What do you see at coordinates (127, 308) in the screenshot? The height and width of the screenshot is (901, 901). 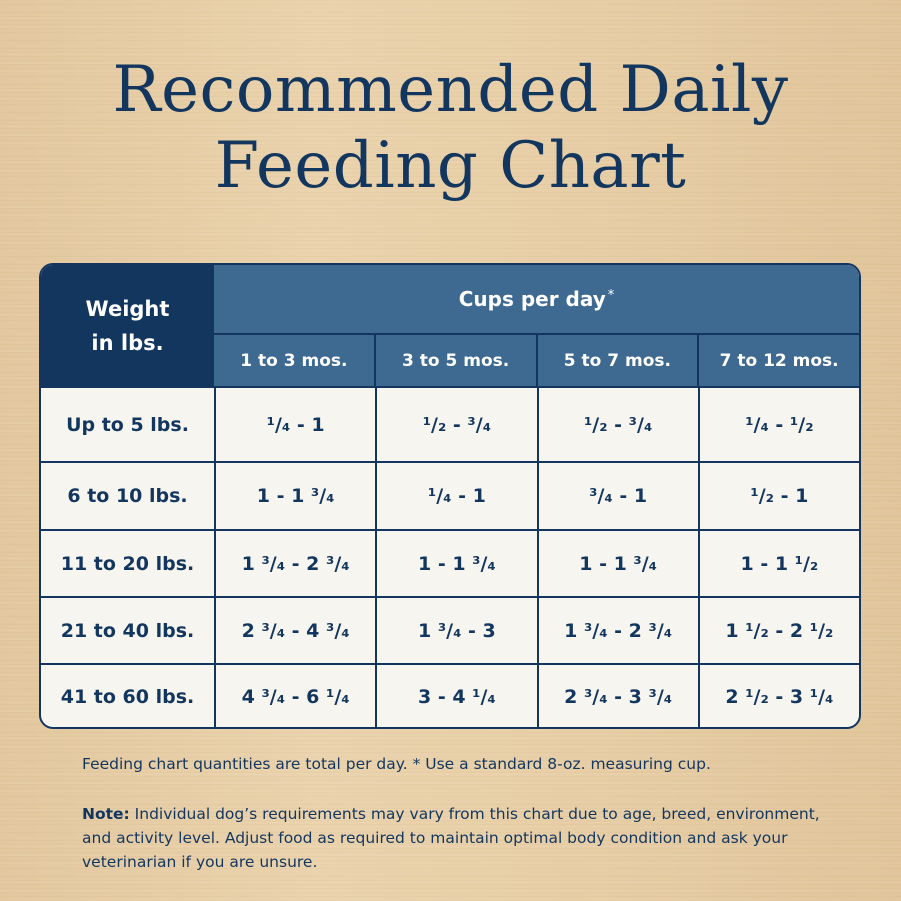 I see `weight-header-line-1: Weight` at bounding box center [127, 308].